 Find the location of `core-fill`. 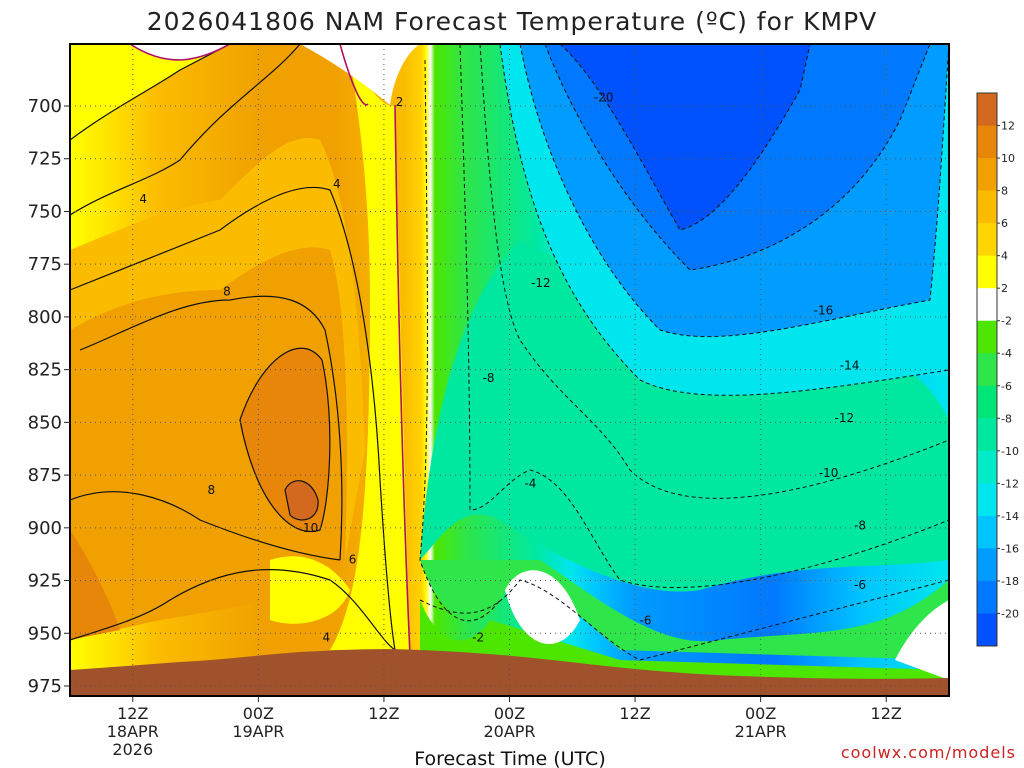

core-fill is located at coordinates (685, 137).